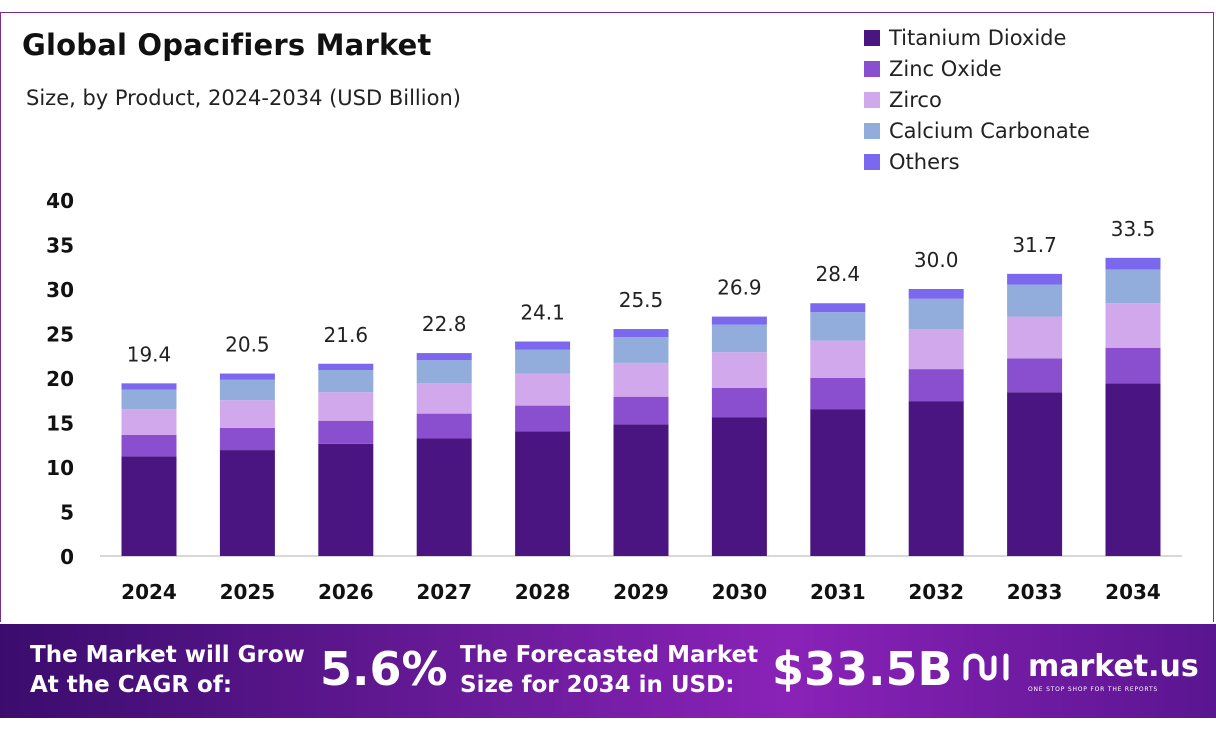  I want to click on forecast-label-line1: The Forecasted Market, so click(609, 655).